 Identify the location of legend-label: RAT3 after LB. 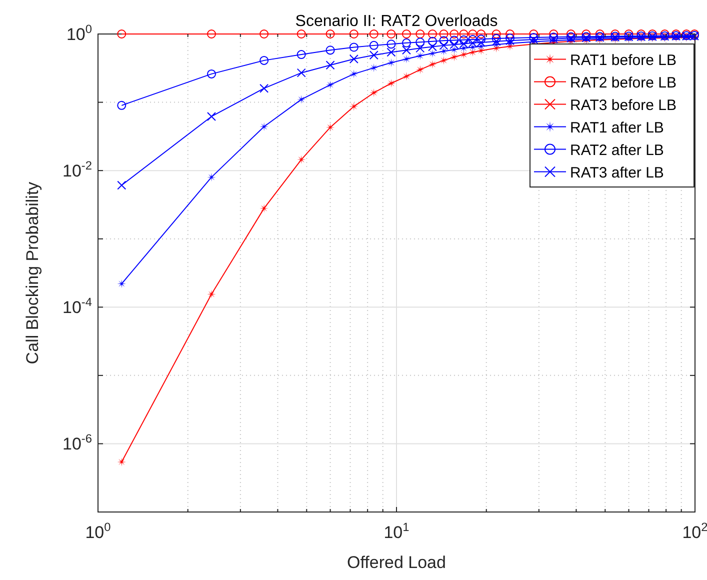
(617, 173).